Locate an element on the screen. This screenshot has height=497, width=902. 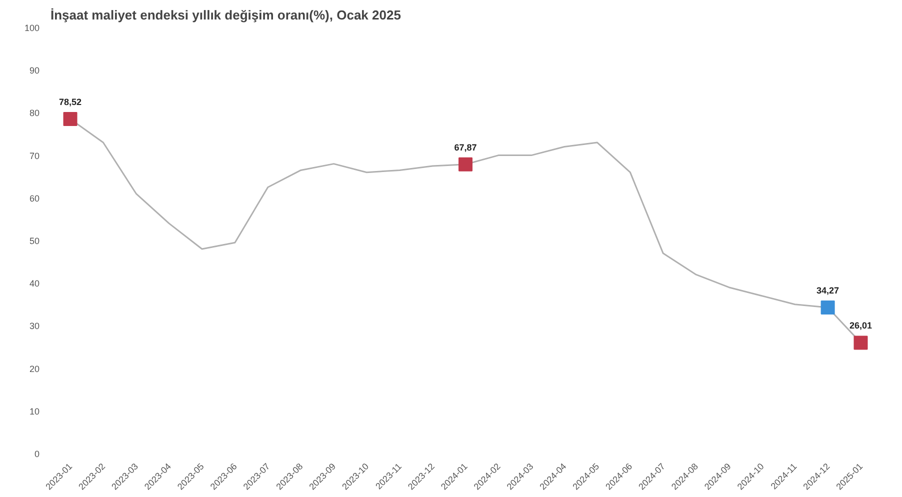
y-tick-label: 0 is located at coordinates (37, 454).